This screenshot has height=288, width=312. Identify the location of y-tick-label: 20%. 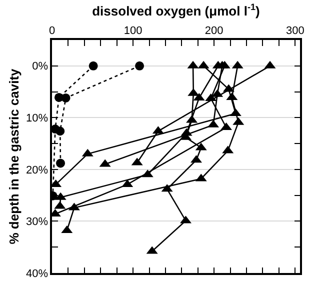
(37, 170).